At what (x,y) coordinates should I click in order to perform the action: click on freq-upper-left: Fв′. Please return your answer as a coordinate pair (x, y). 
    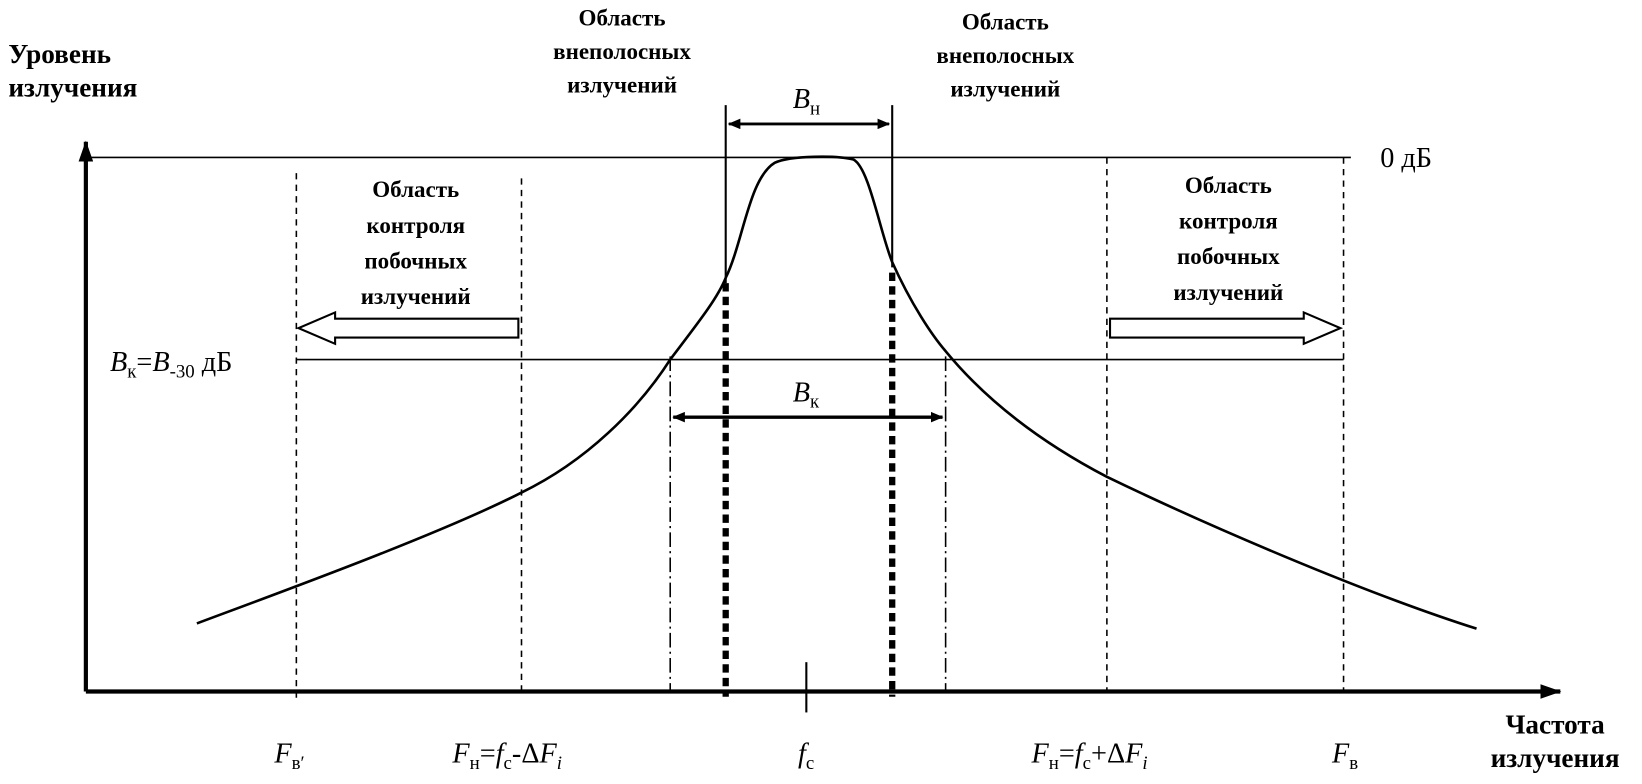
    Looking at the image, I should click on (288, 756).